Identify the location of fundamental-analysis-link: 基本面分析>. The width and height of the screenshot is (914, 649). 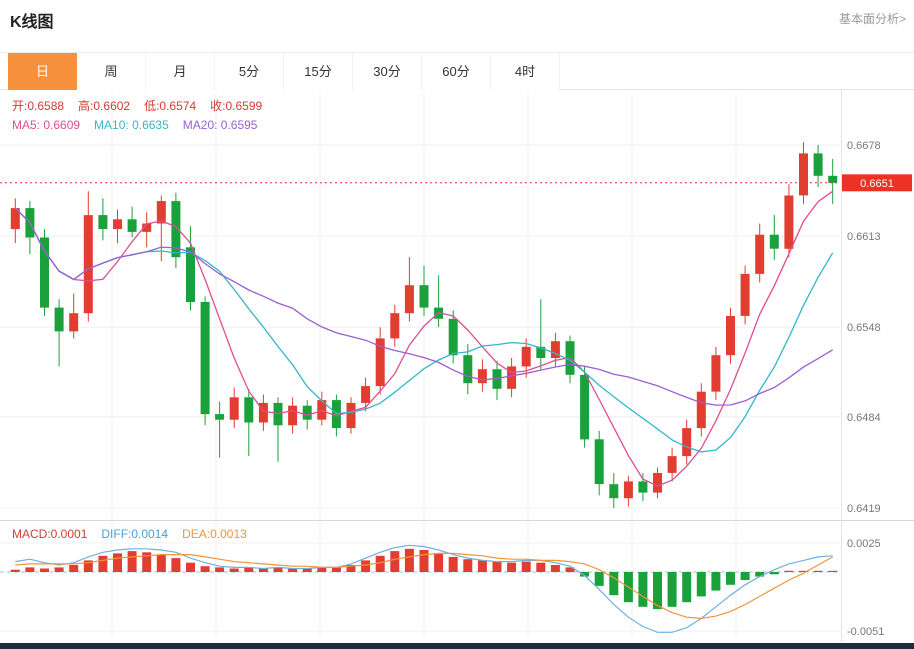
(872, 19).